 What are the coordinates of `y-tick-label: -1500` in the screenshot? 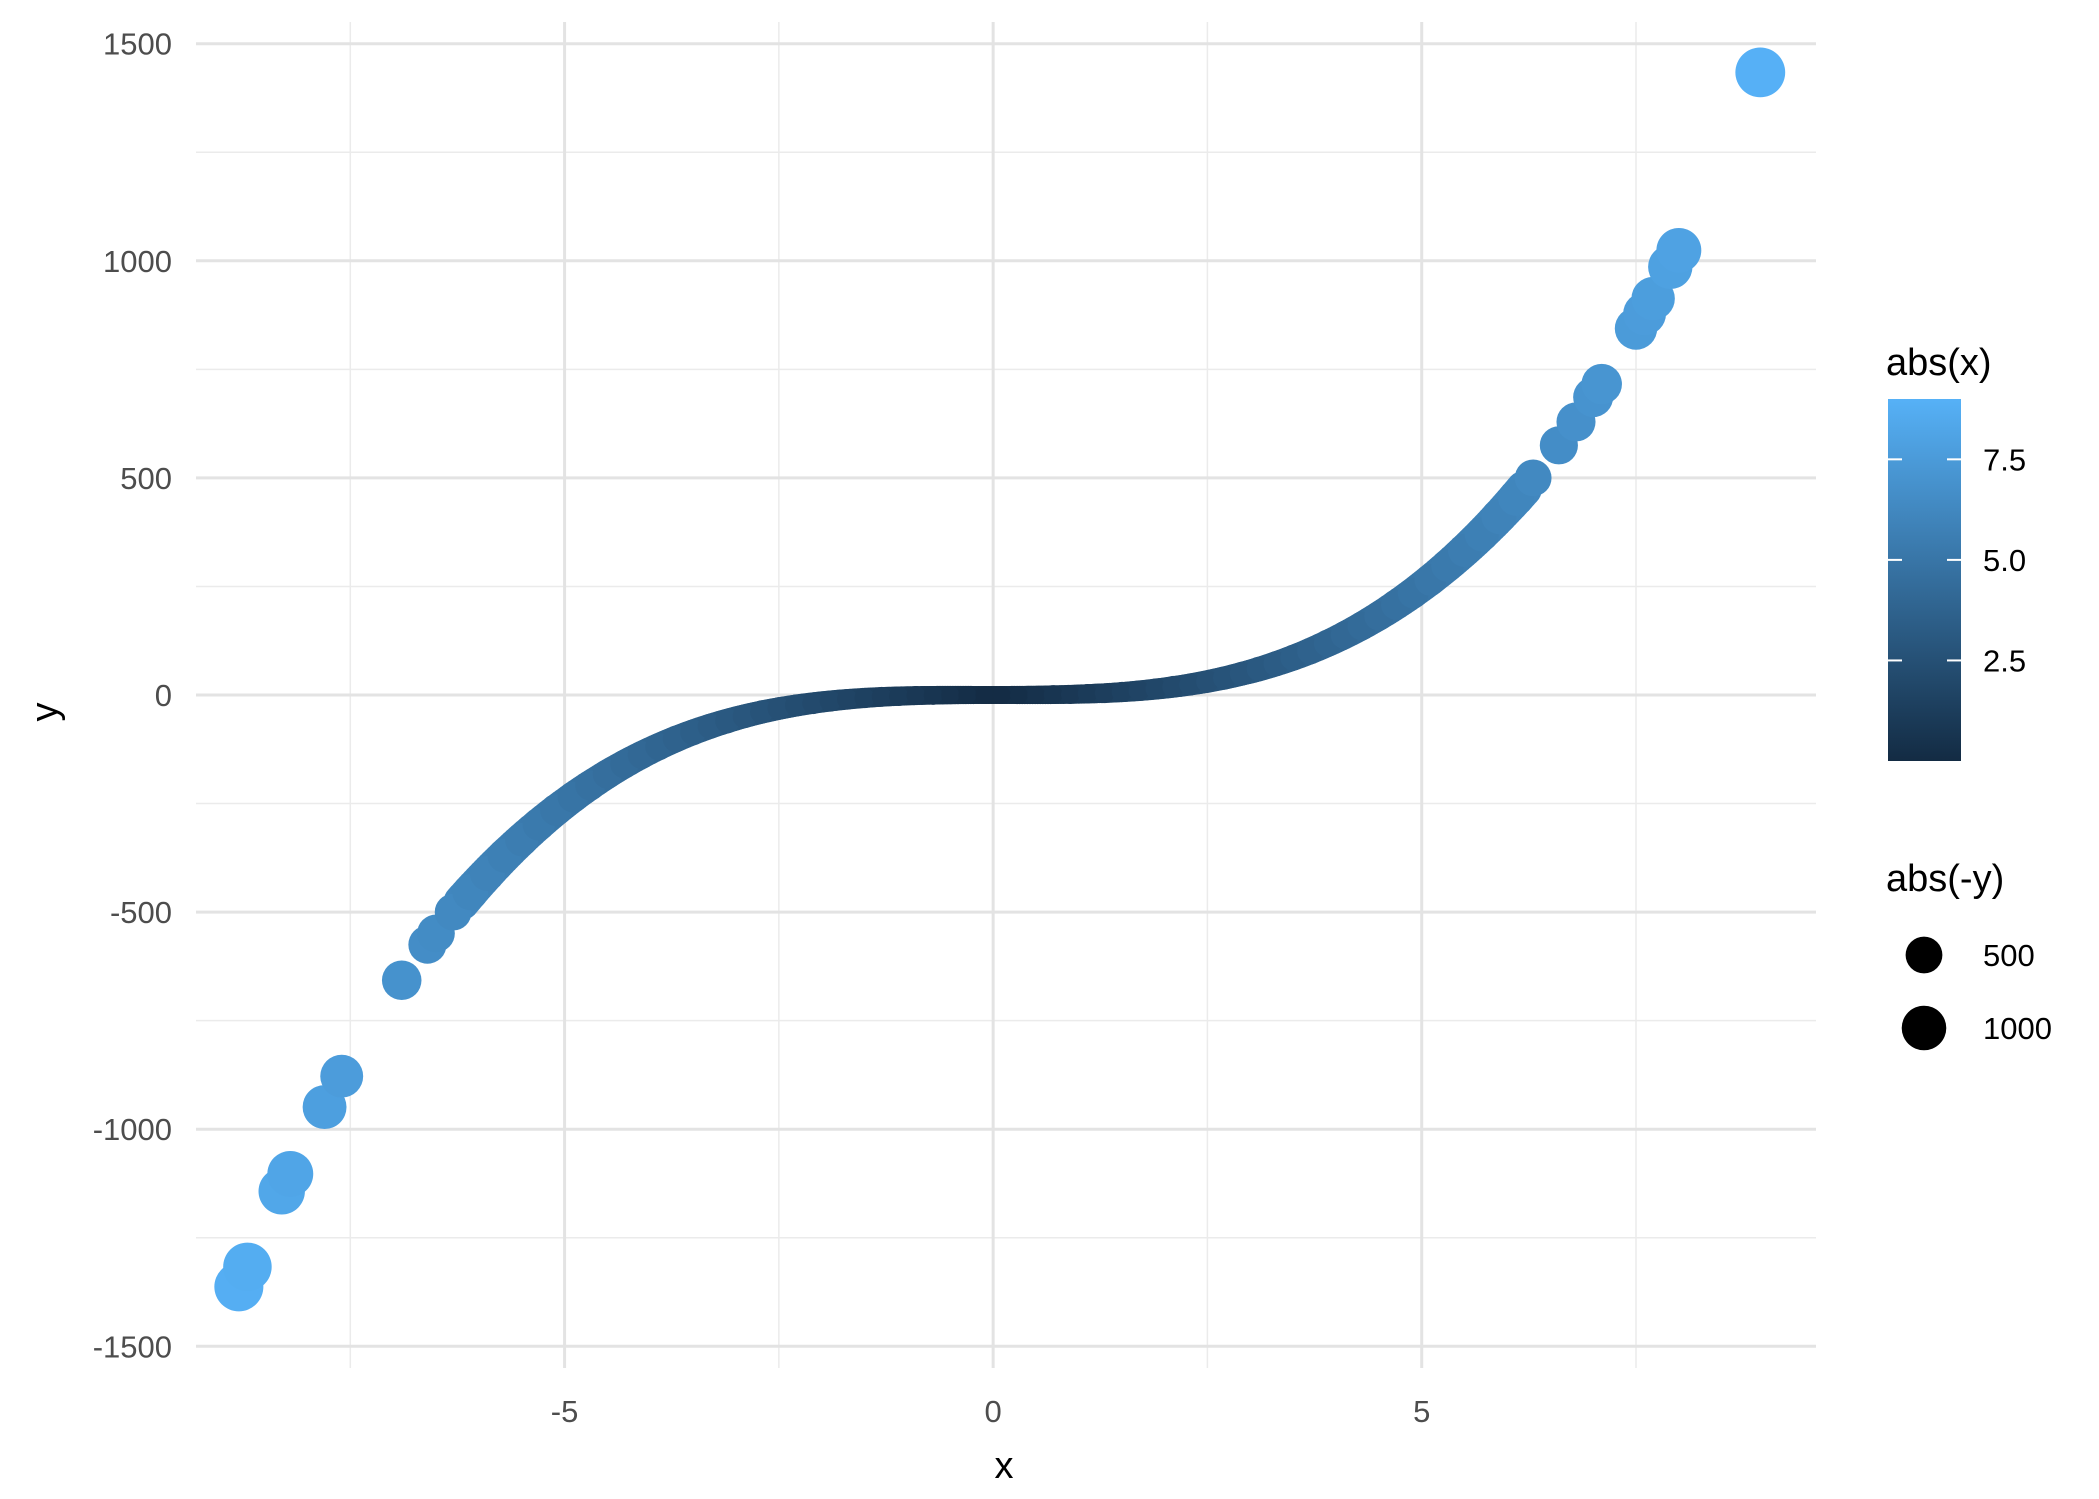 It's located at (132, 1346).